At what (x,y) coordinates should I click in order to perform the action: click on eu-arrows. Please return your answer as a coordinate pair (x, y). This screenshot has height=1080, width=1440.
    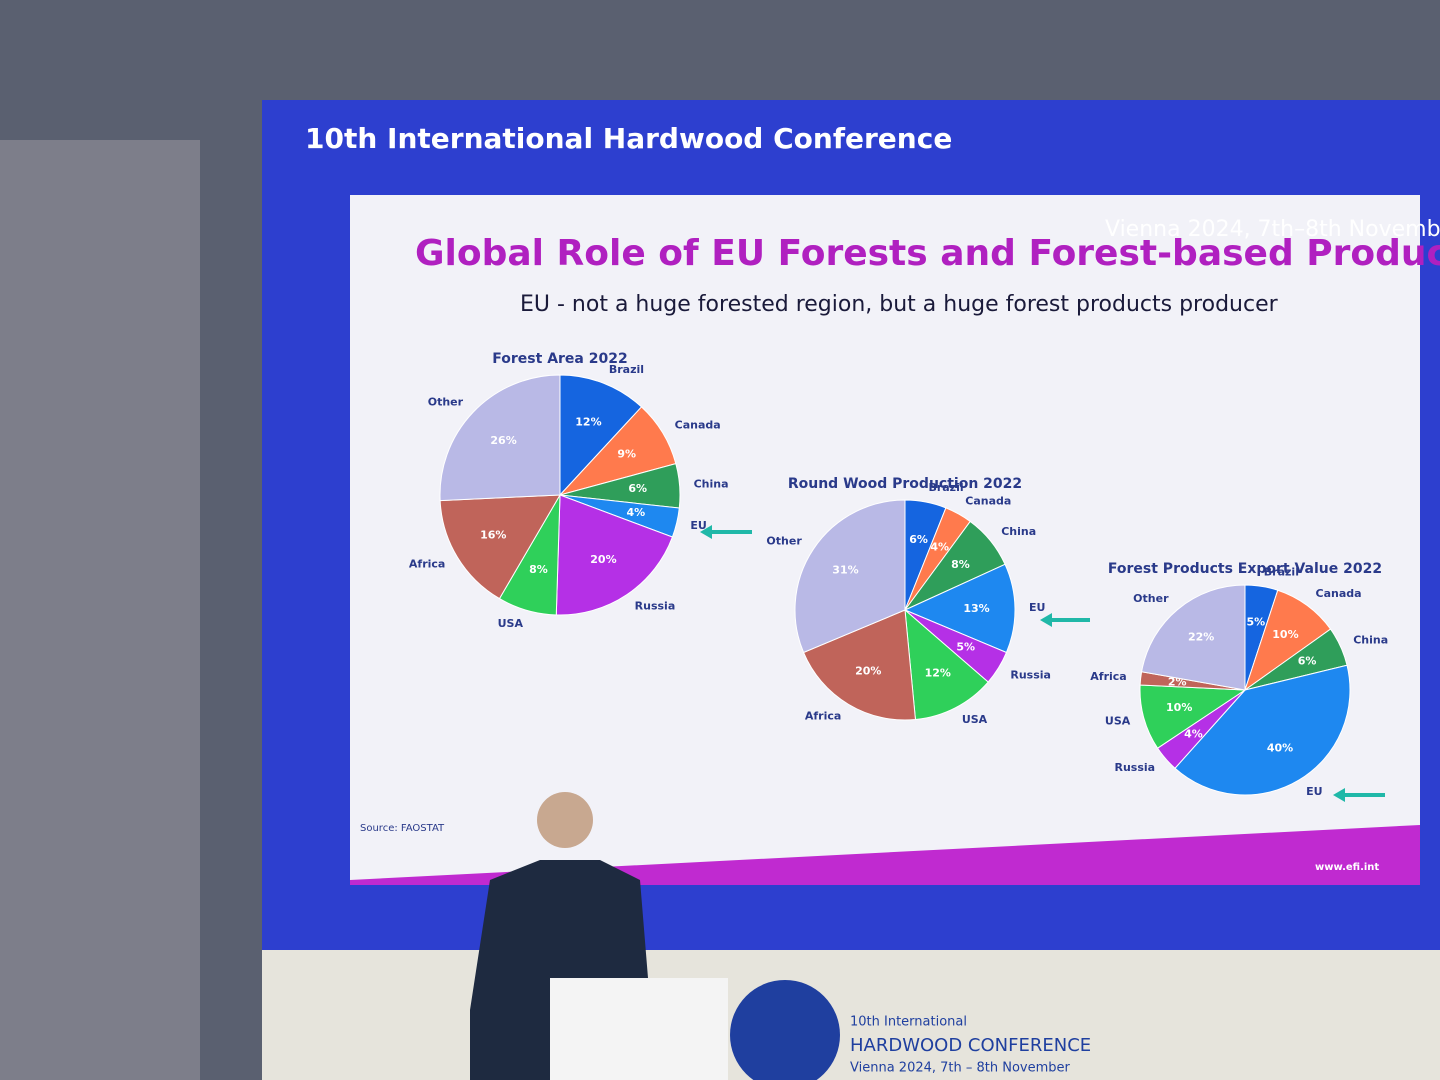
    Looking at the image, I should click on (1042, 663).